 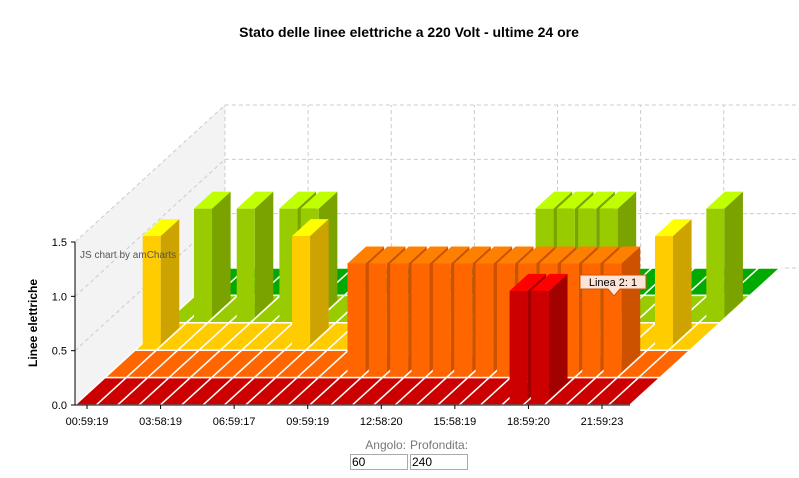 What do you see at coordinates (528, 422) in the screenshot?
I see `x-tick-label: 18:59:20` at bounding box center [528, 422].